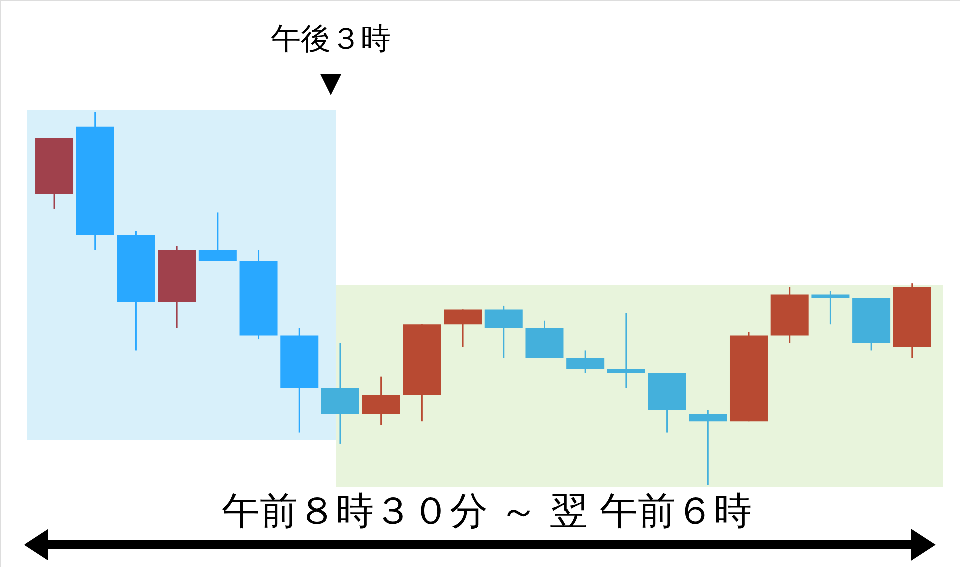 This screenshot has width=960, height=567. I want to click on text: 午前８時３０分 ～ 翌 午前６時, so click(487, 511).